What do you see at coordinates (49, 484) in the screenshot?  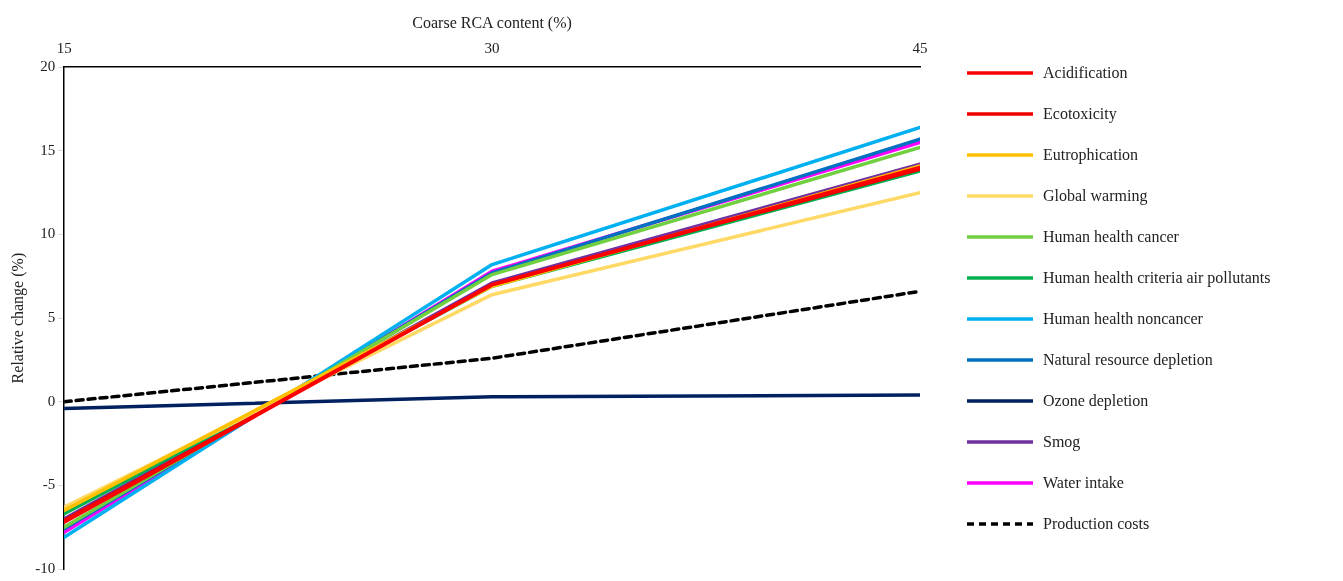 I see `y-tick-label: -5` at bounding box center [49, 484].